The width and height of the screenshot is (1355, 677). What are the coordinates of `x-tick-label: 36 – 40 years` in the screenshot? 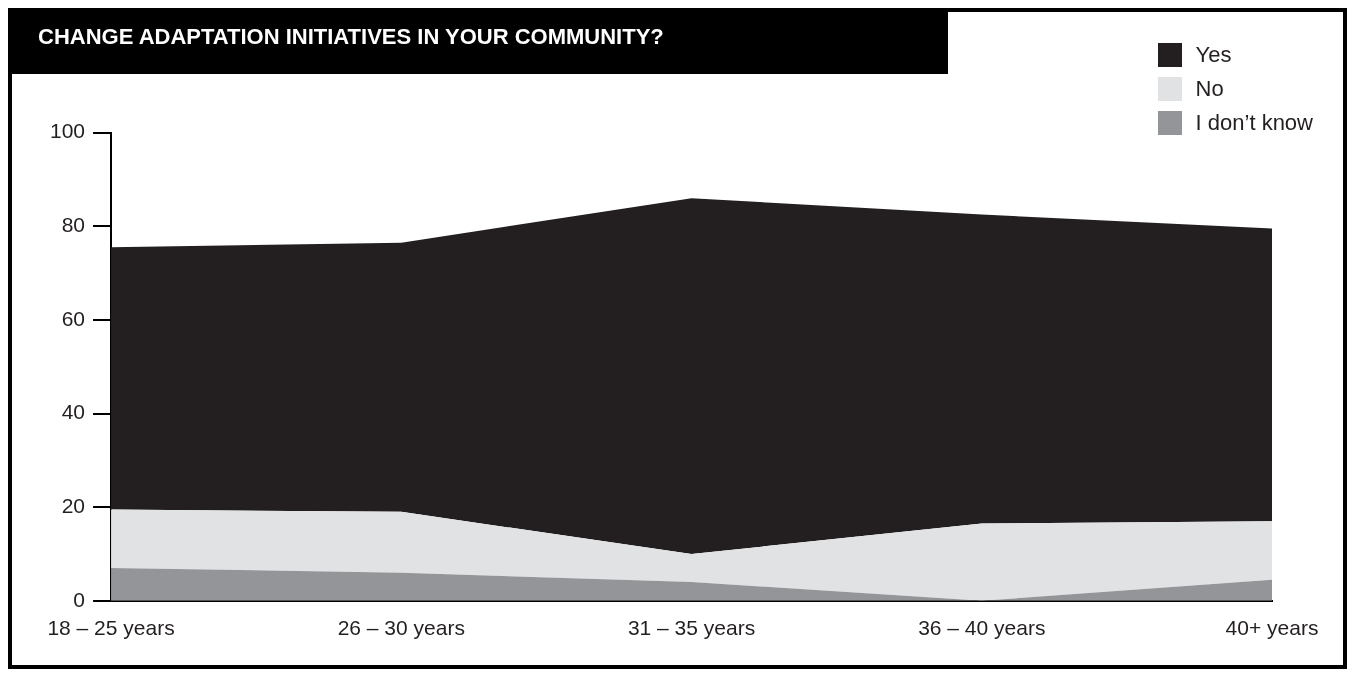 It's located at (982, 628).